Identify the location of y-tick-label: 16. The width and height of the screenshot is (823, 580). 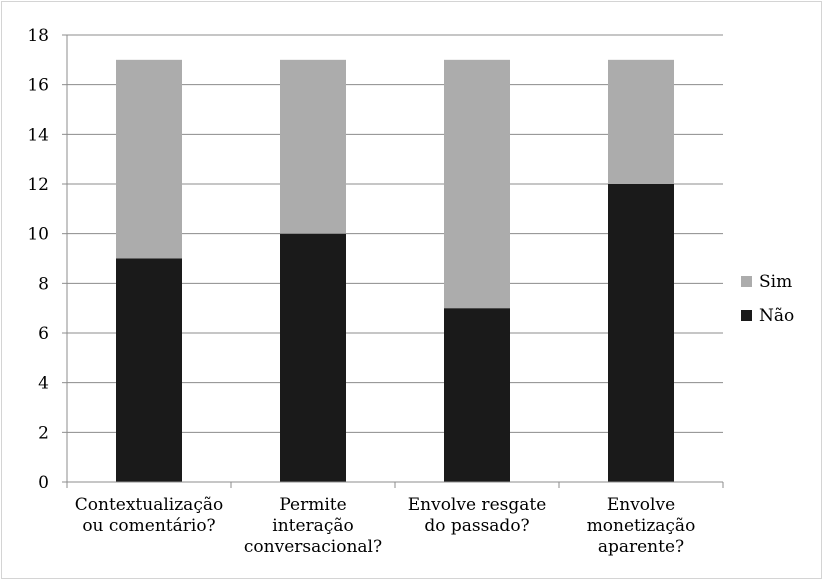
(38, 86).